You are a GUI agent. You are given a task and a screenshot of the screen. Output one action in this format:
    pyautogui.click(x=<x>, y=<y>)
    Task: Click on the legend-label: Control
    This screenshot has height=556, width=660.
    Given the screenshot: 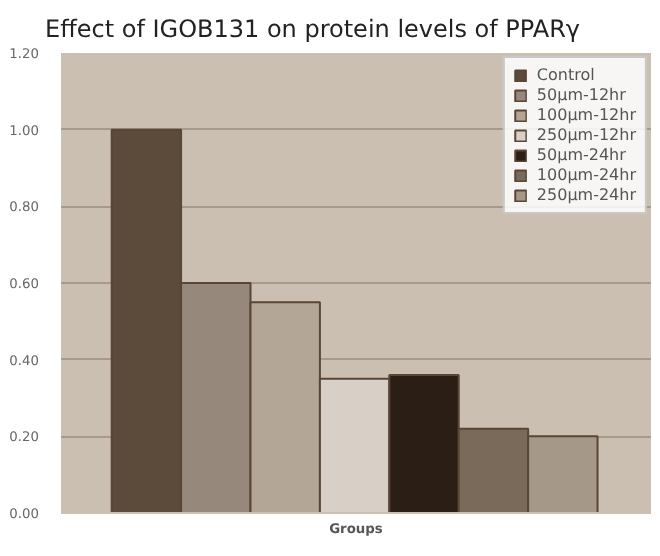 What is the action you would take?
    pyautogui.click(x=565, y=75)
    